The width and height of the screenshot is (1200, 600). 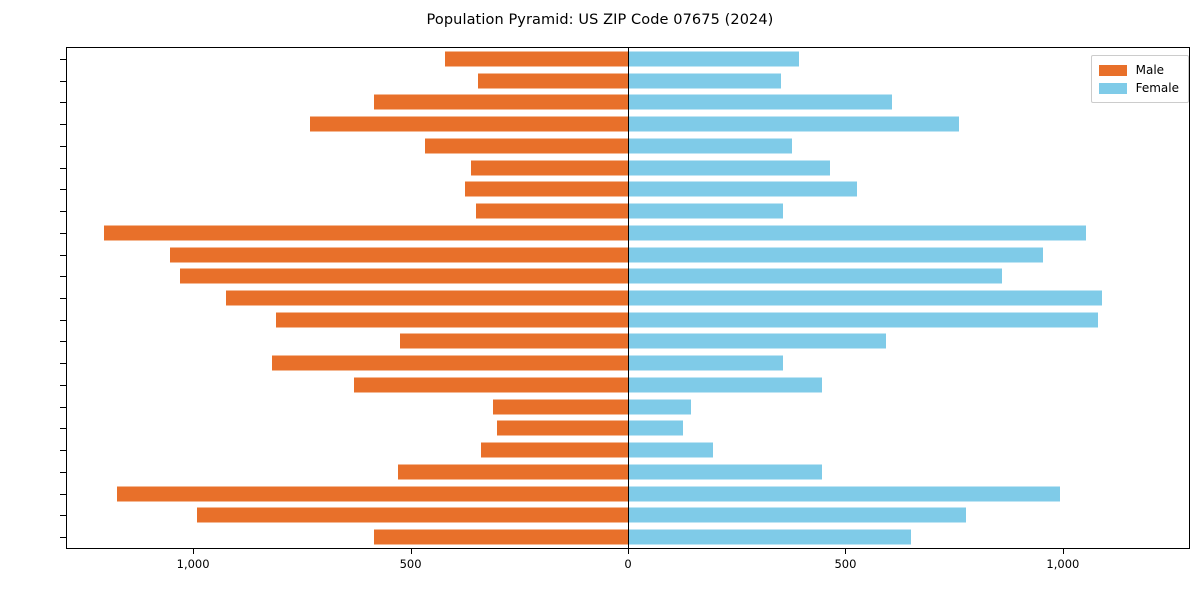 I want to click on zero-axis-line, so click(x=628, y=298).